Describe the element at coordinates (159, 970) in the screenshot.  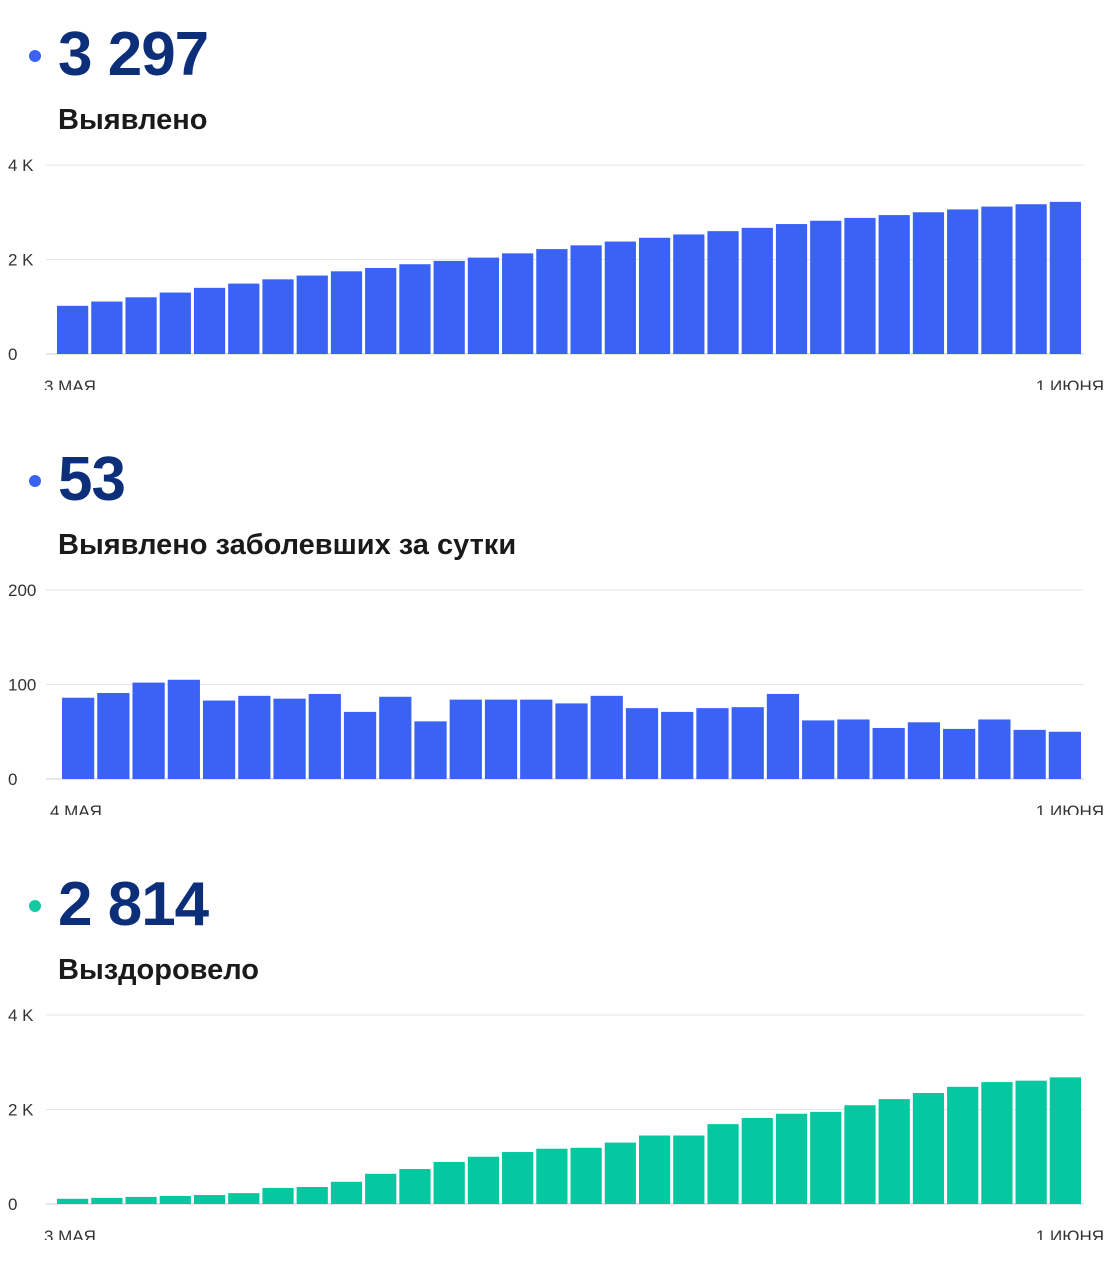
I see `recovered-total-label: Выздоровело` at that location.